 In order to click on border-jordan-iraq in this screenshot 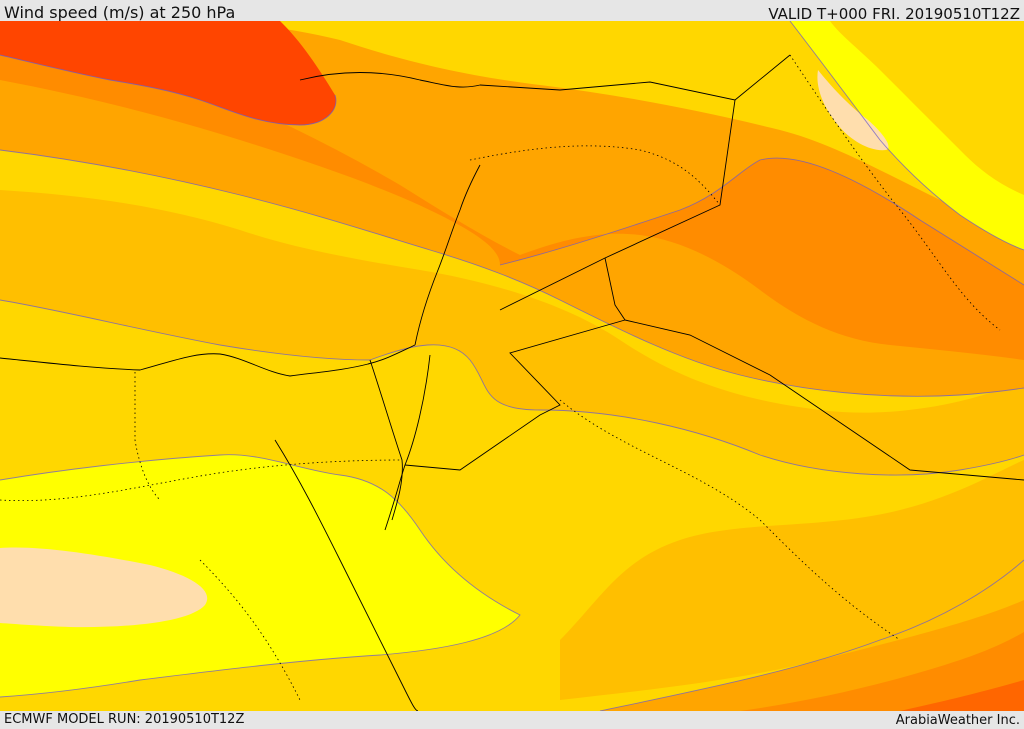, I will do `click(615, 289)`.